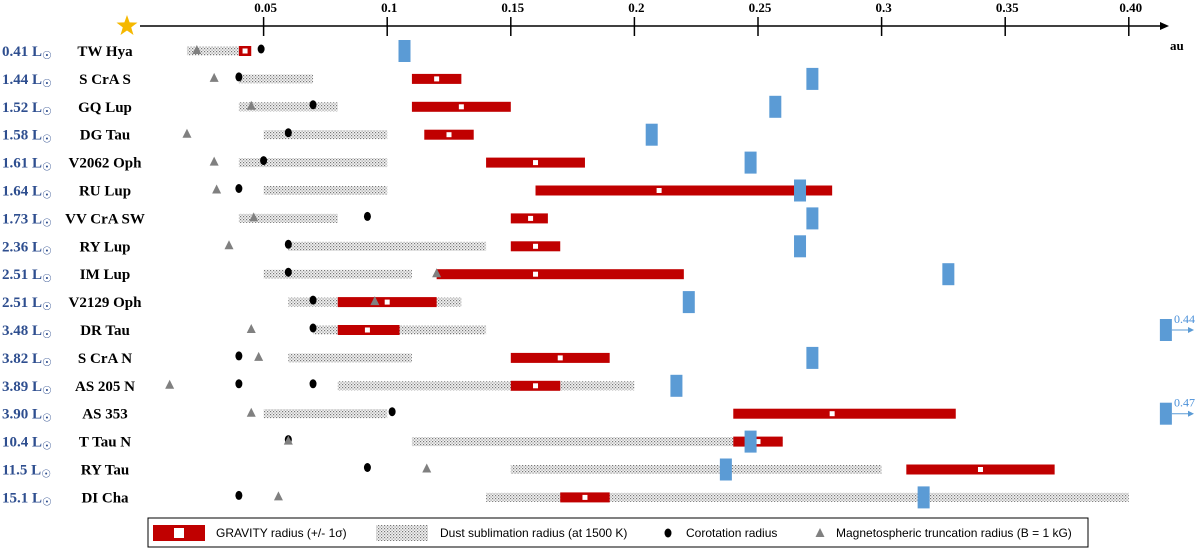 The image size is (1200, 551). What do you see at coordinates (668, 533) in the screenshot?
I see `legend-corotation-marker` at bounding box center [668, 533].